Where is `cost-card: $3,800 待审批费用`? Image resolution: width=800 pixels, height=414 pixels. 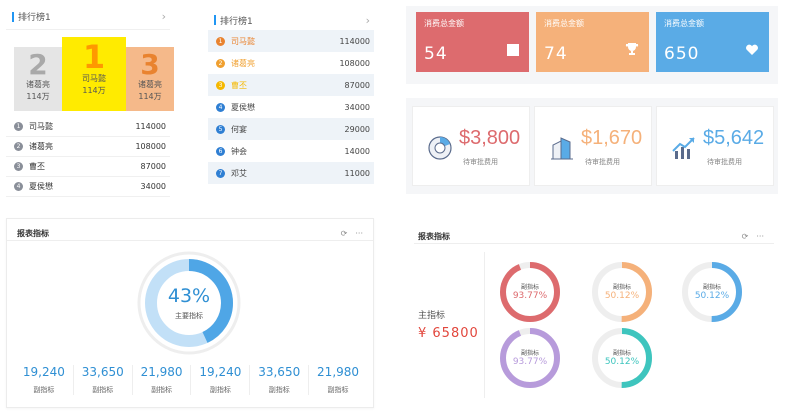 cost-card: $3,800 待审批费用 is located at coordinates (471, 146).